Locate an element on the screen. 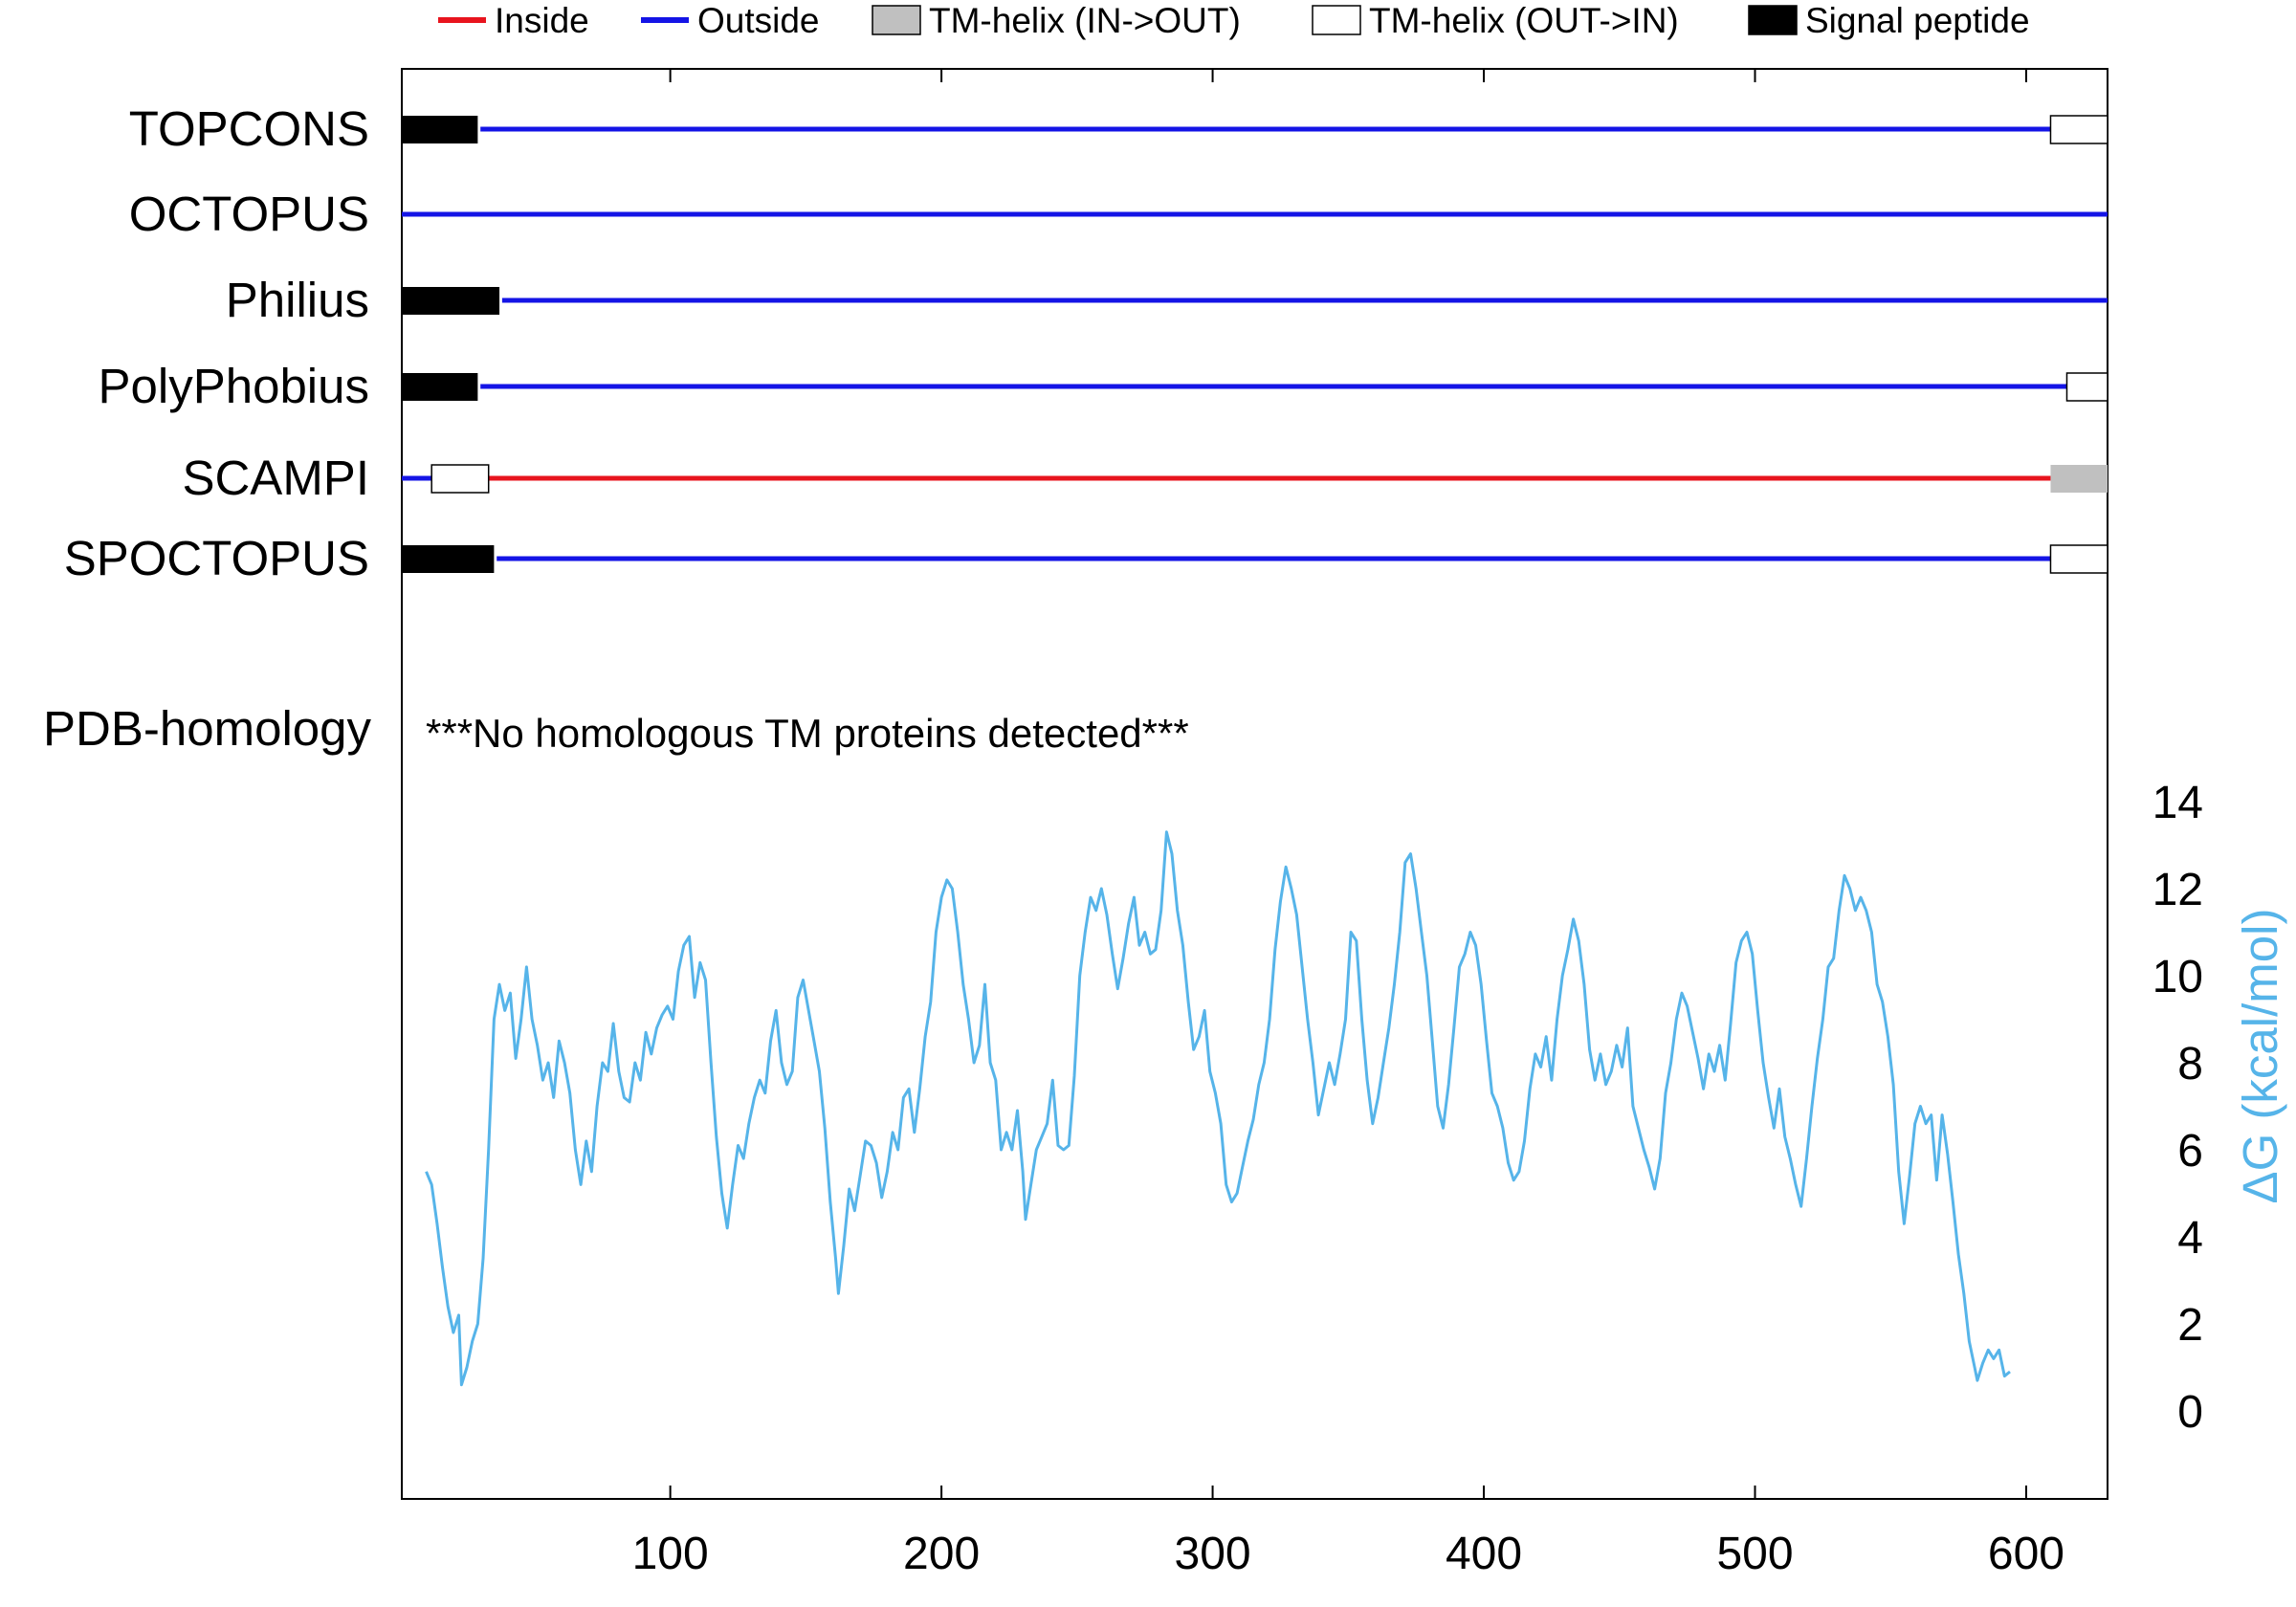 Image resolution: width=2296 pixels, height=1607 pixels. track-spoctopus: SPOCTOPUS is located at coordinates (1086, 558).